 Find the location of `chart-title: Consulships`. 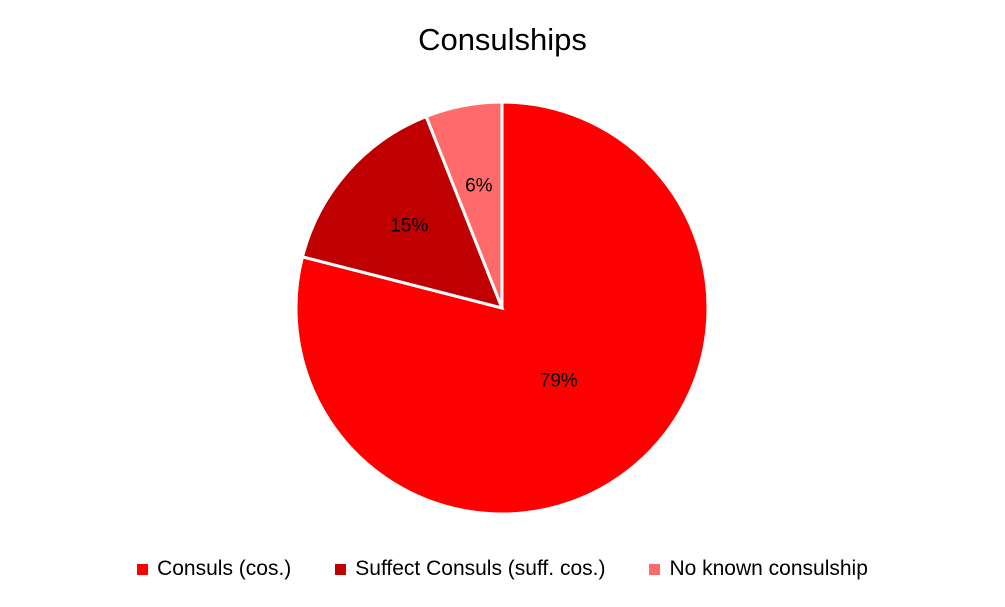

chart-title: Consulships is located at coordinates (502, 39).